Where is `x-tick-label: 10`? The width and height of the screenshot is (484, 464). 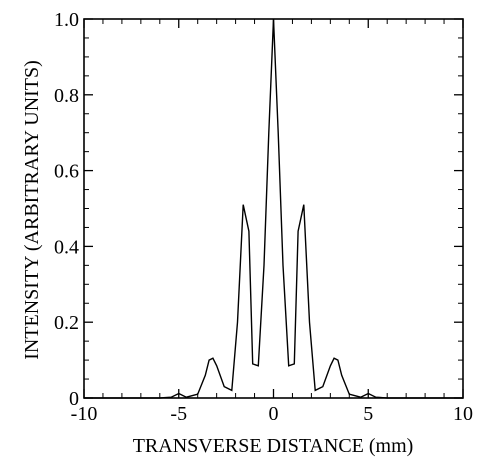
x-tick-label: 10 is located at coordinates (463, 414).